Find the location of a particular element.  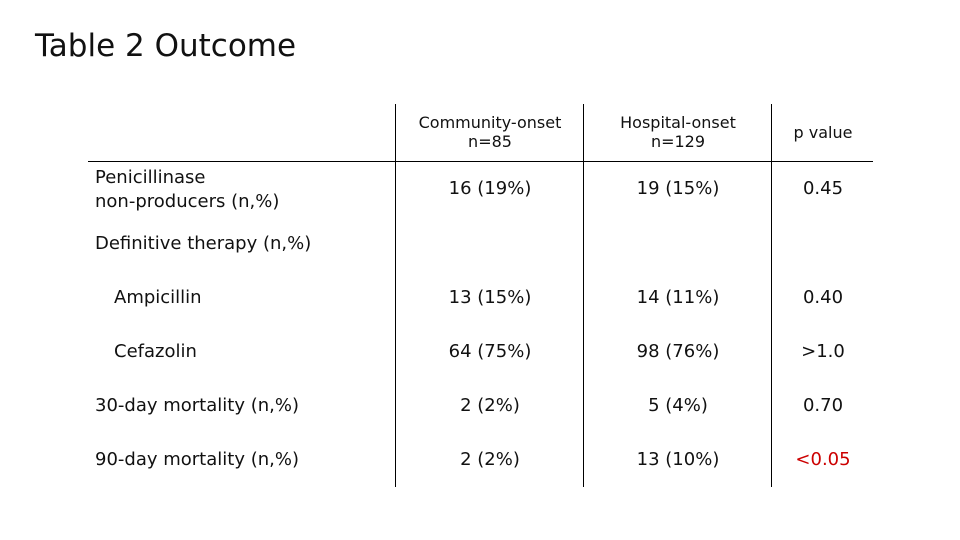

header-hospital-n: n=129 is located at coordinates (678, 141).